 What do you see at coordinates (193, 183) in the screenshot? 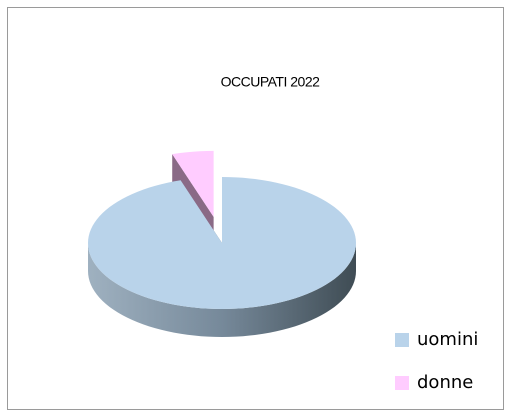
I see `slice` at bounding box center [193, 183].